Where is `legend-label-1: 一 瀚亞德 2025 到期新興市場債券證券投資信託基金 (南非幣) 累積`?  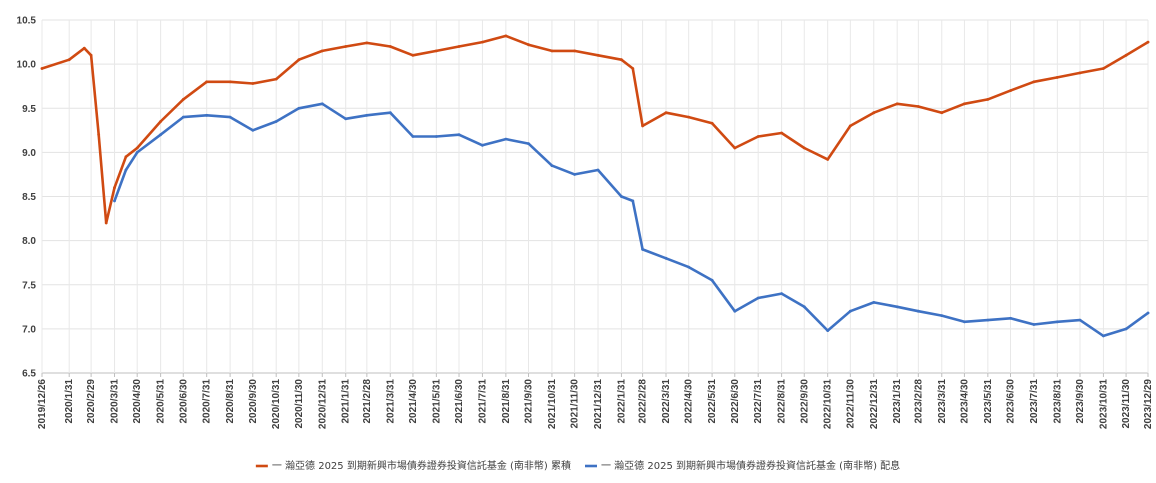 legend-label-1: 一 瀚亞德 2025 到期新興市場債券證券投資信託基金 (南非幣) 累積 is located at coordinates (421, 465).